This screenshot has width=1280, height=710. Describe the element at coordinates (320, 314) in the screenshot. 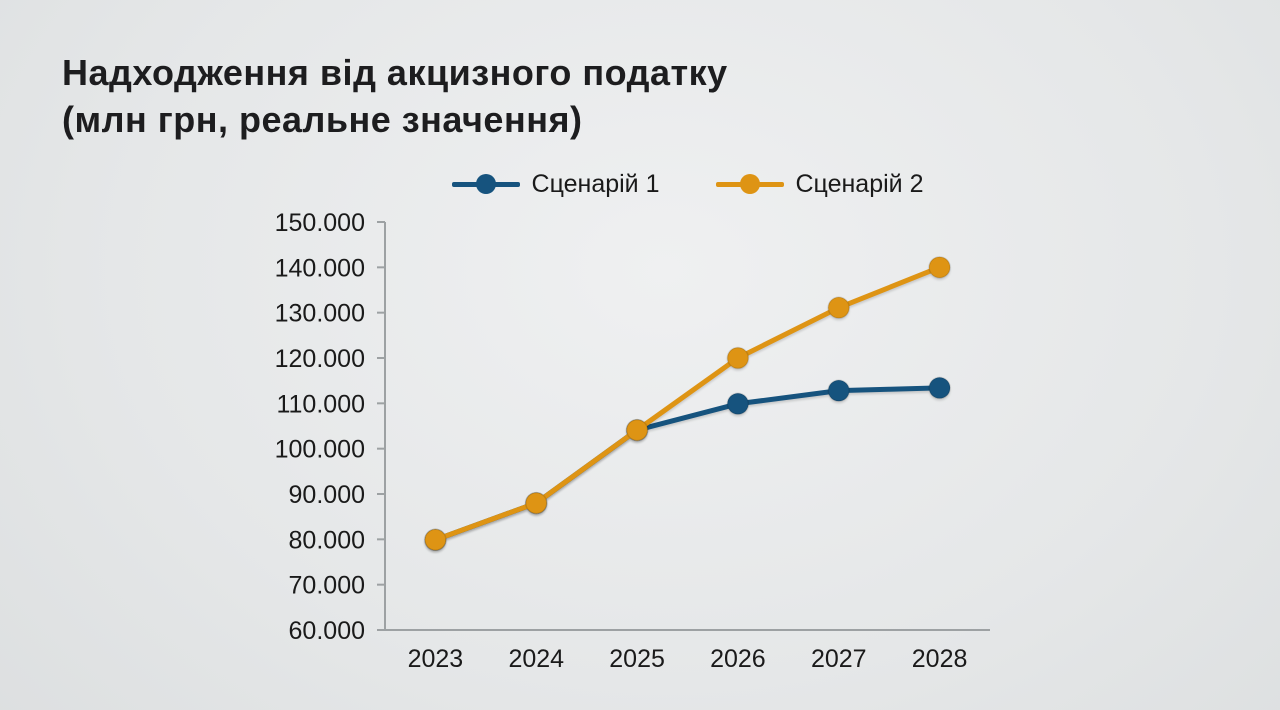

I see `y-axis-tick-label: 130.000` at that location.